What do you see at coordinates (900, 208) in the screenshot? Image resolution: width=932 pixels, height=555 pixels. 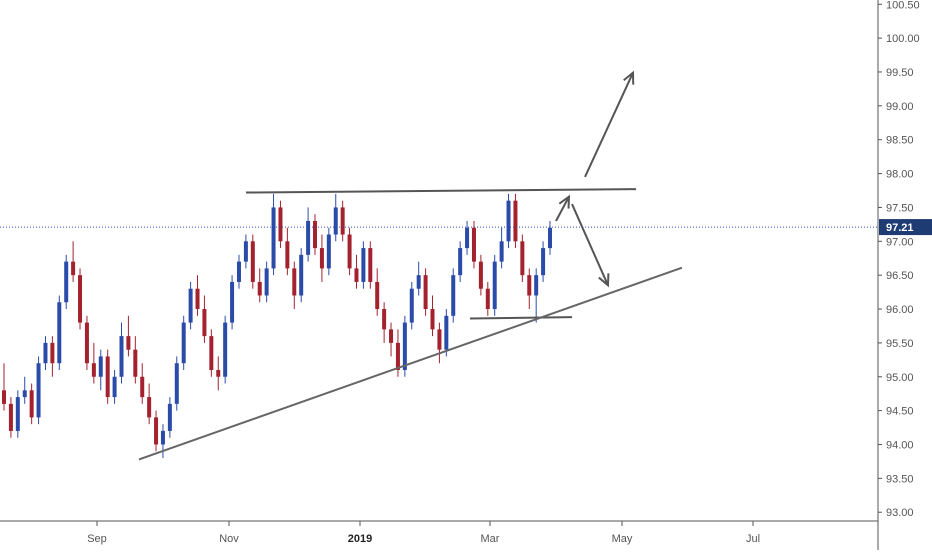 I see `price-tick-label: 97.50` at bounding box center [900, 208].